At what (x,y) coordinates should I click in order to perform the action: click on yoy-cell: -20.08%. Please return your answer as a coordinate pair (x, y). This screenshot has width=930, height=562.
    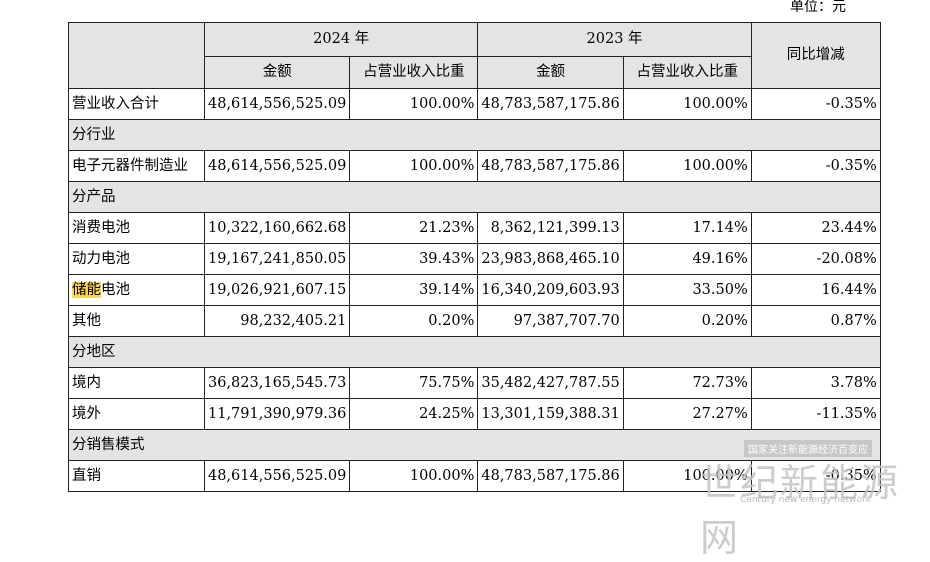
    Looking at the image, I should click on (815, 259).